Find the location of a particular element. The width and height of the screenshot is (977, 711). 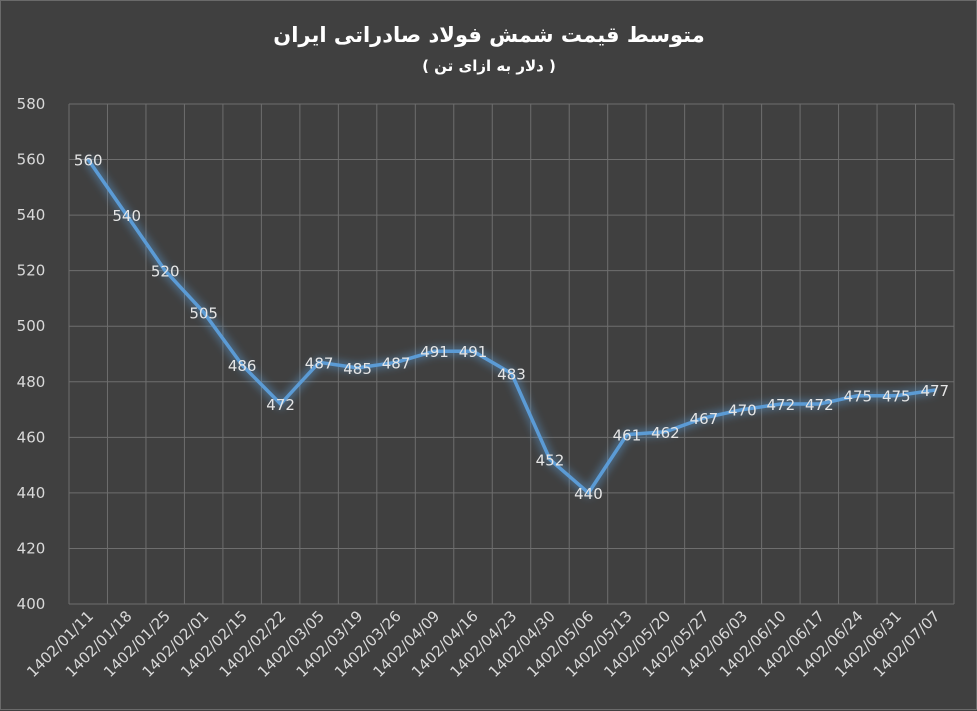

data-label: 467 is located at coordinates (704, 419).